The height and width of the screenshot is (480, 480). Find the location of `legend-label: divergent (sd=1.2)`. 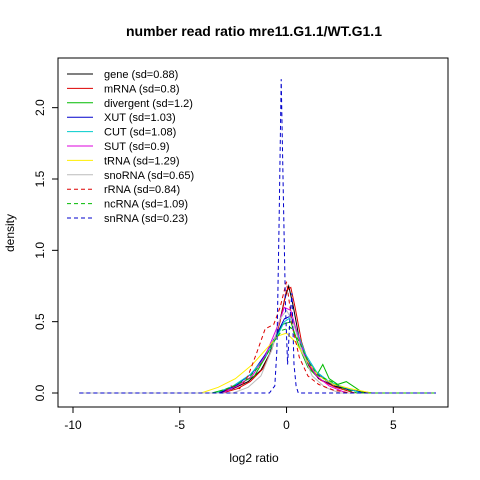

legend-label: divergent (sd=1.2) is located at coordinates (148, 104).